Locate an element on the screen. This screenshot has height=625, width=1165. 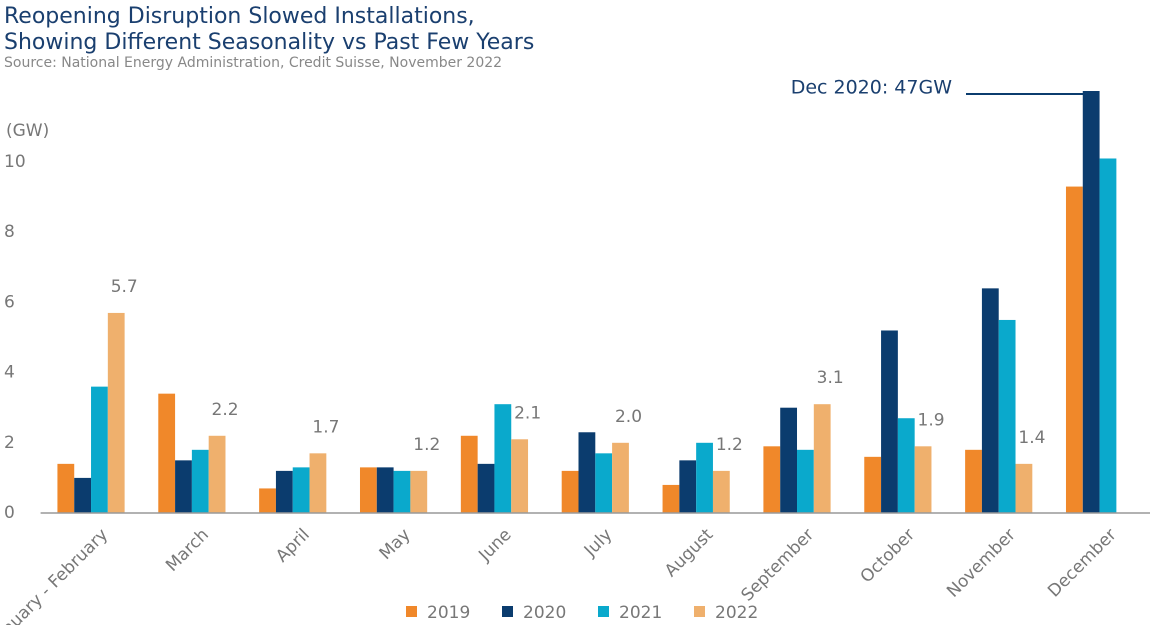
legend-label: 2022 is located at coordinates (736, 613).